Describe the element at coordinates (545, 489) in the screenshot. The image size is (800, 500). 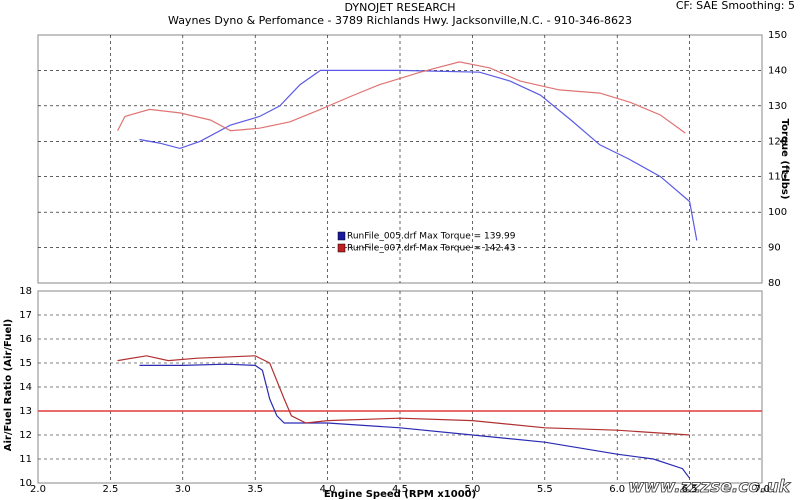
I see `x-tick-label: 5.5` at that location.